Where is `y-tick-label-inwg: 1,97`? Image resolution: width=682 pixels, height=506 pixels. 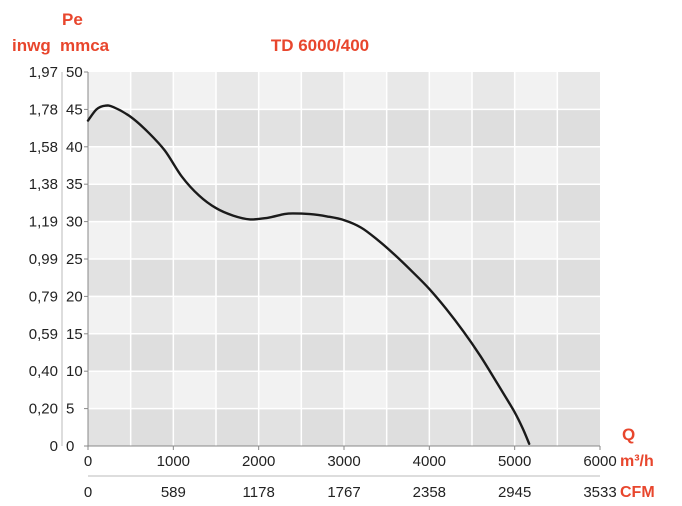
y-tick-label-inwg: 1,97 is located at coordinates (43, 72).